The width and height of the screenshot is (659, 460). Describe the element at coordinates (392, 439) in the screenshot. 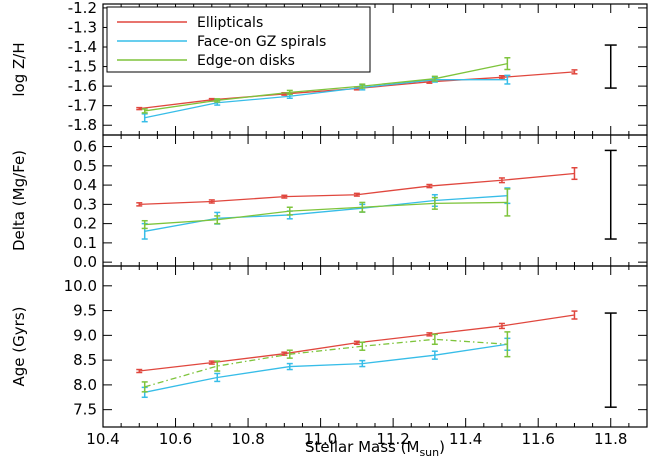

I see `x-tick-label: 11.2` at that location.